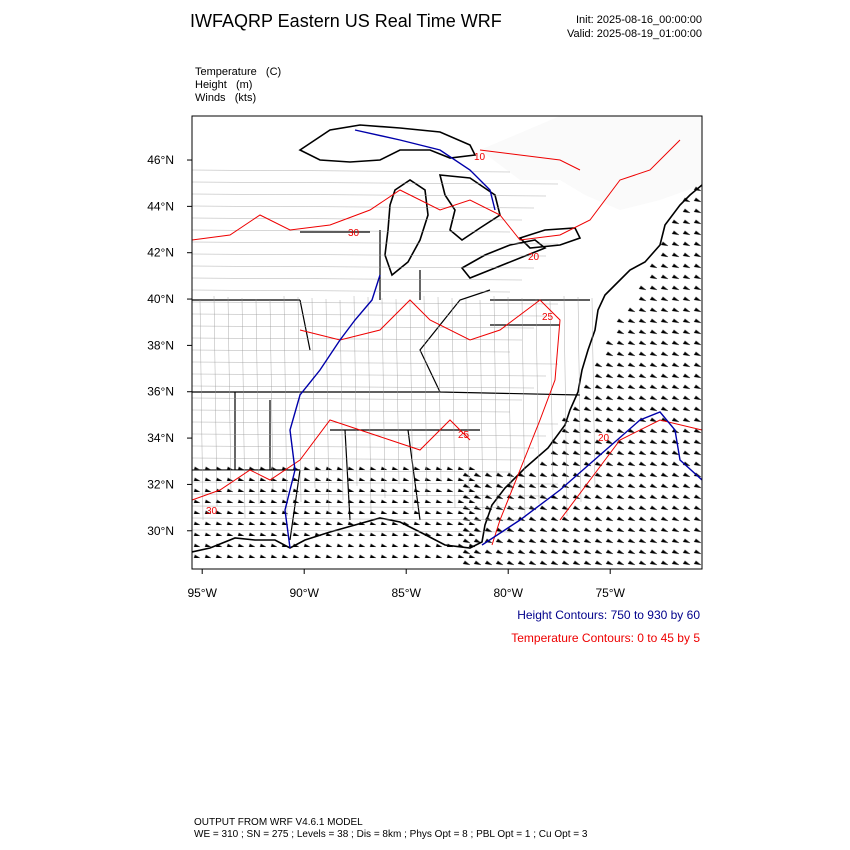 The height and width of the screenshot is (850, 850). What do you see at coordinates (223, 85) in the screenshot?
I see `field-label: Height (m)` at bounding box center [223, 85].